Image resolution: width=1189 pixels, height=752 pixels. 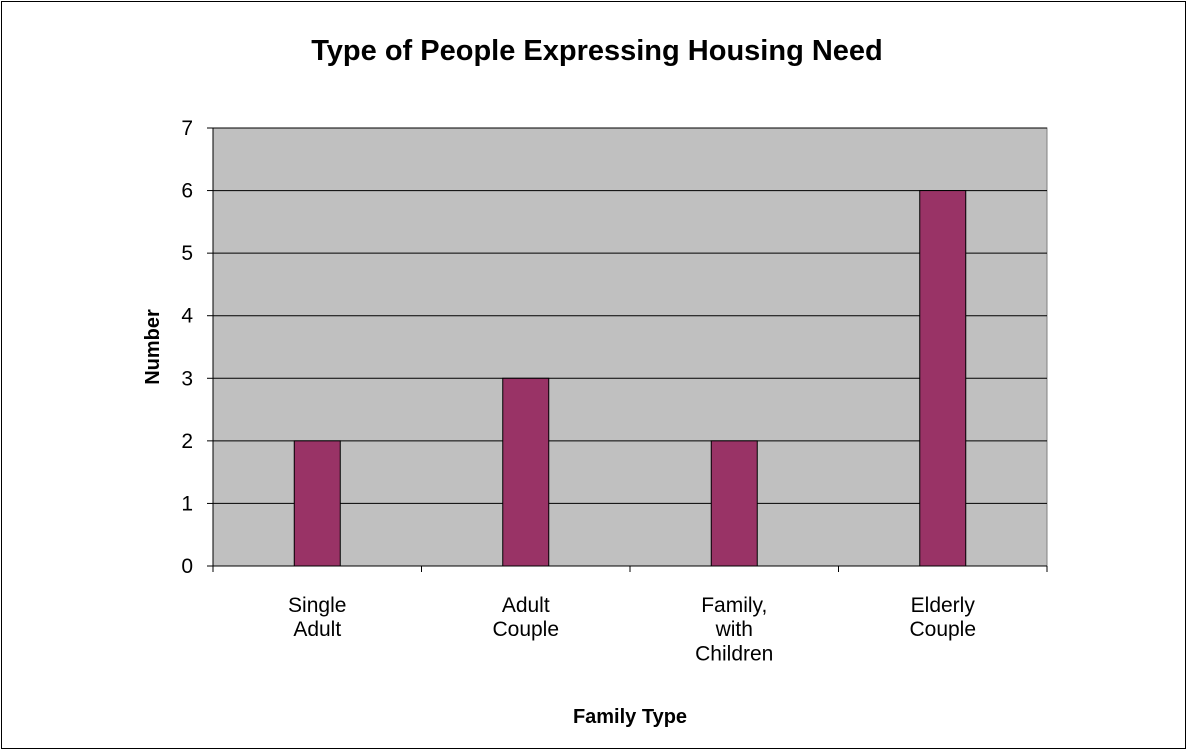 What do you see at coordinates (197, 347) in the screenshot?
I see `y-axis-ticks: 0 1 2 3 4 5 6 7` at bounding box center [197, 347].